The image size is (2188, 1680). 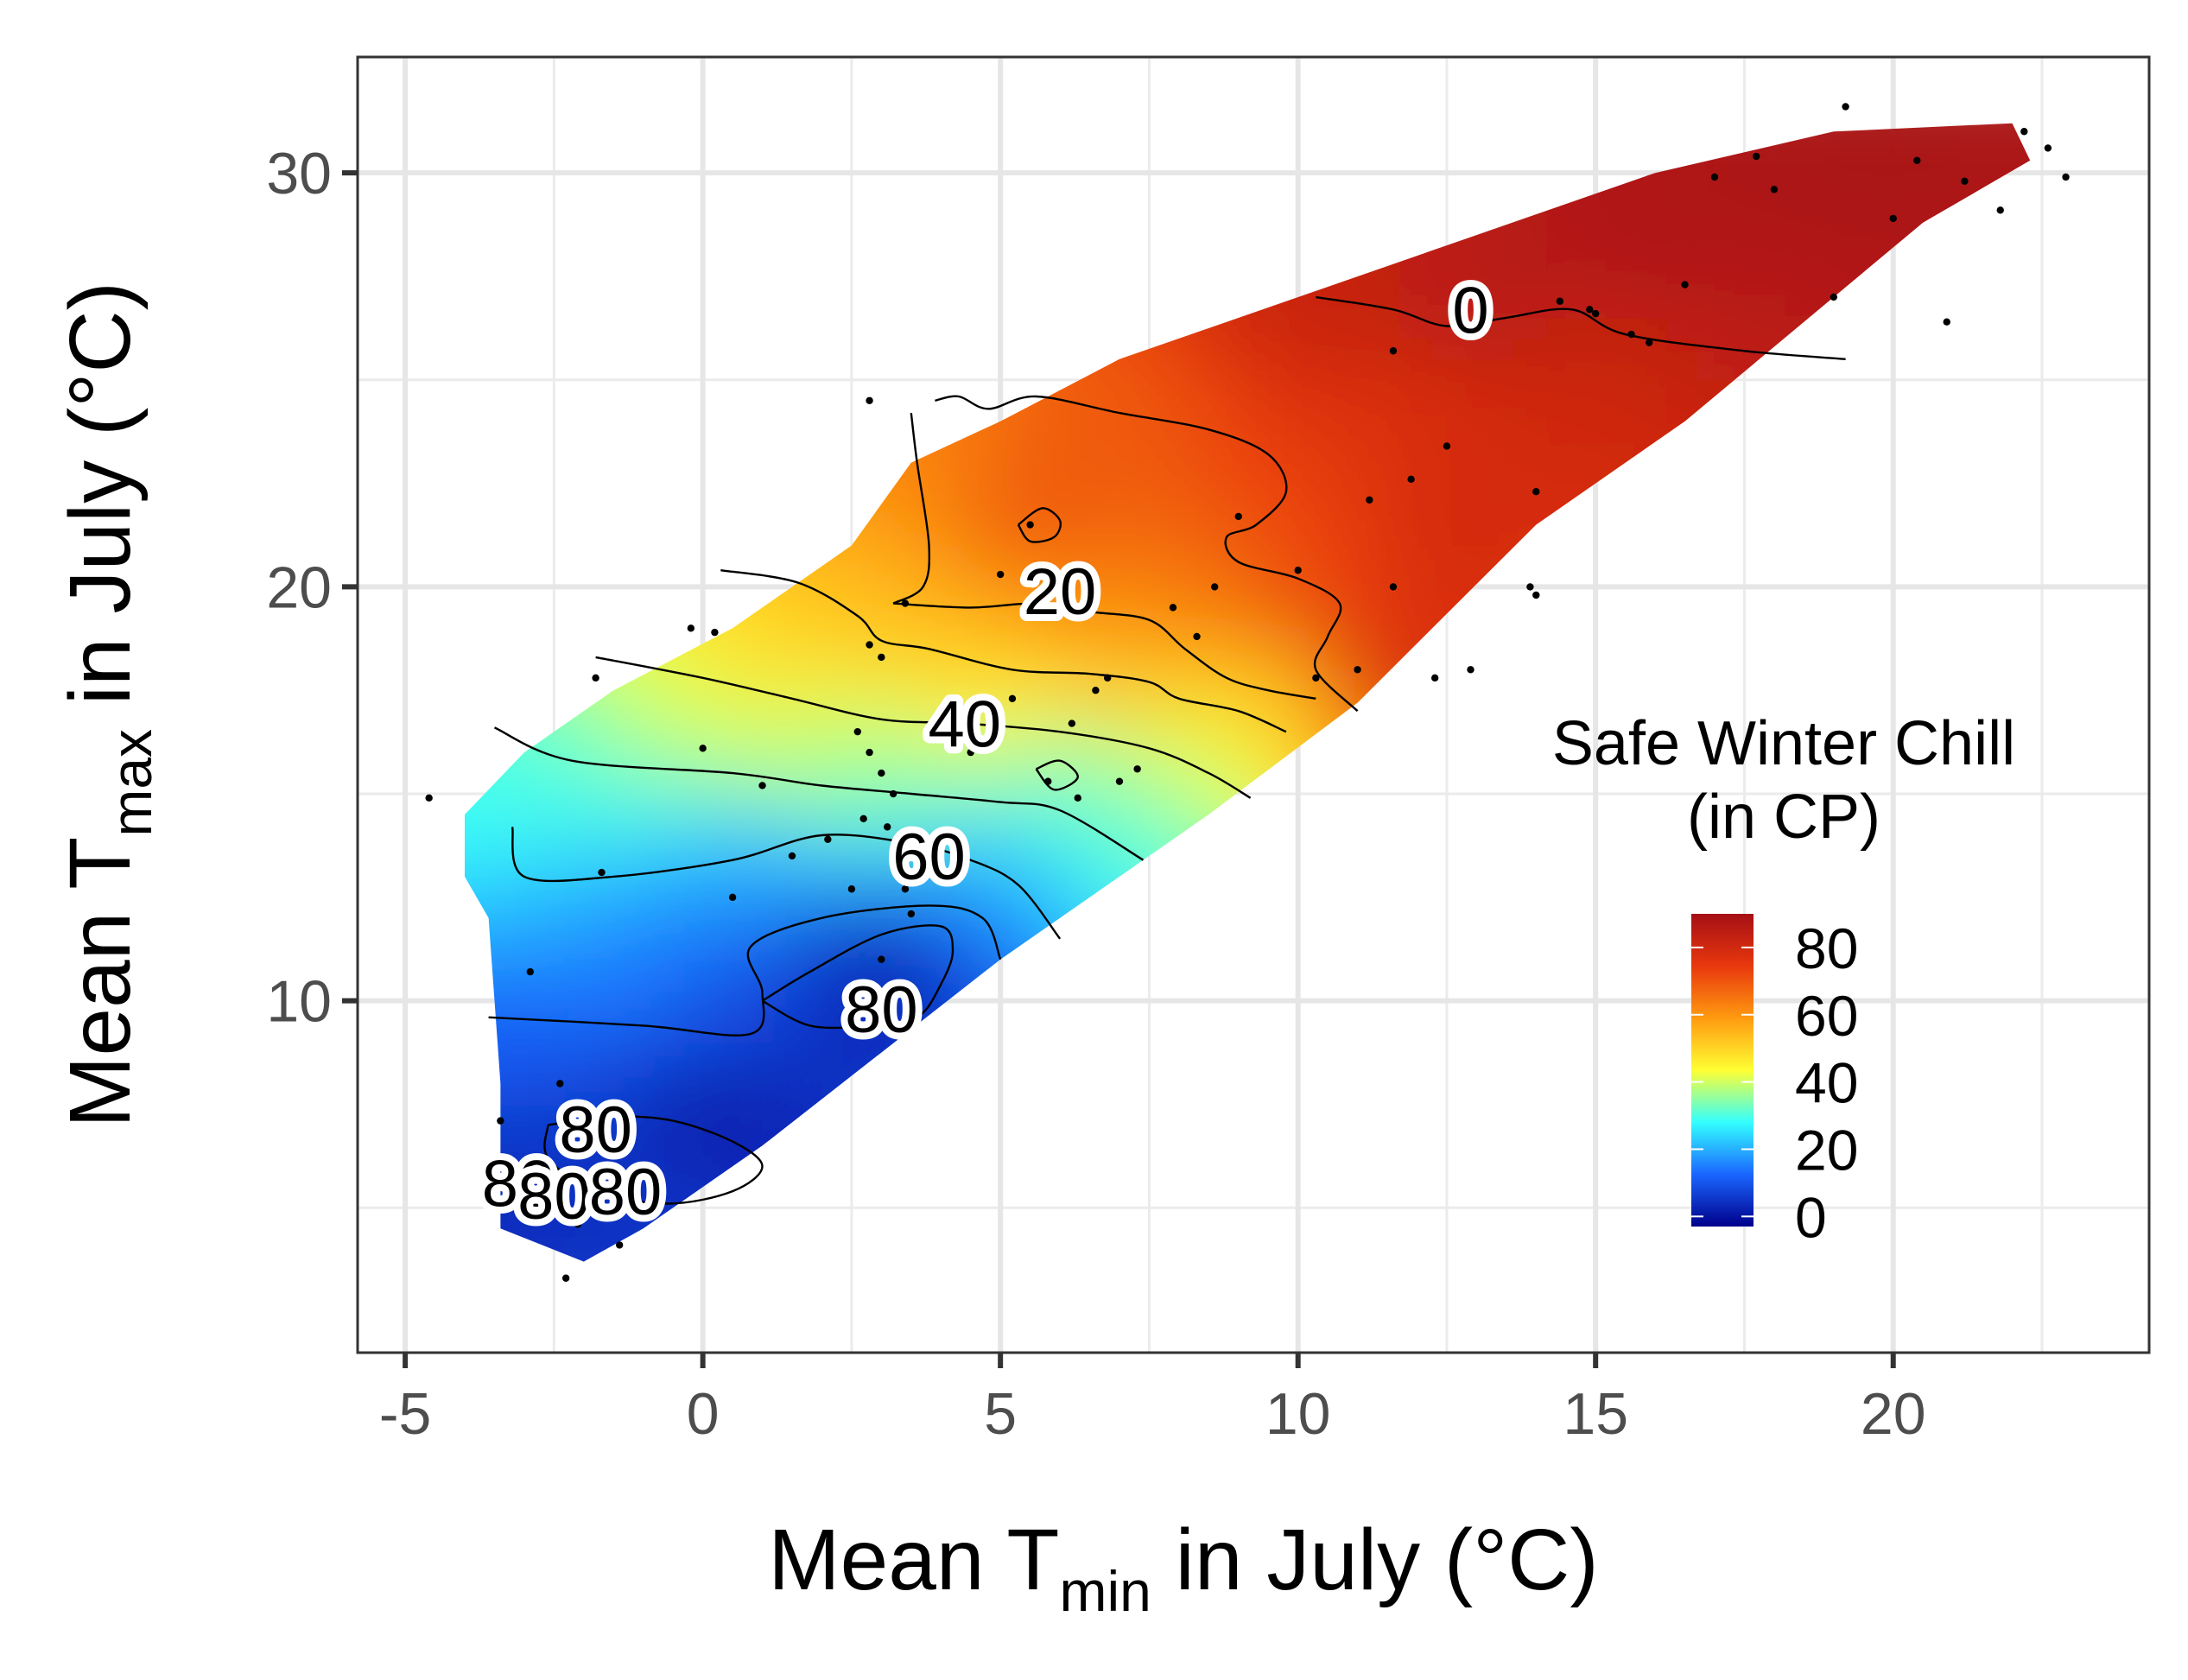 I want to click on contour-label: 40, so click(x=965, y=725).